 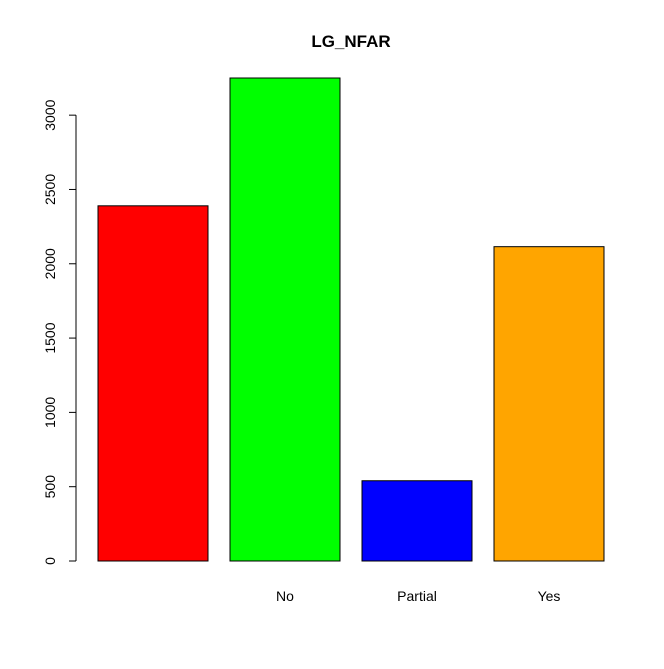 What do you see at coordinates (549, 404) in the screenshot?
I see `bar-yes` at bounding box center [549, 404].